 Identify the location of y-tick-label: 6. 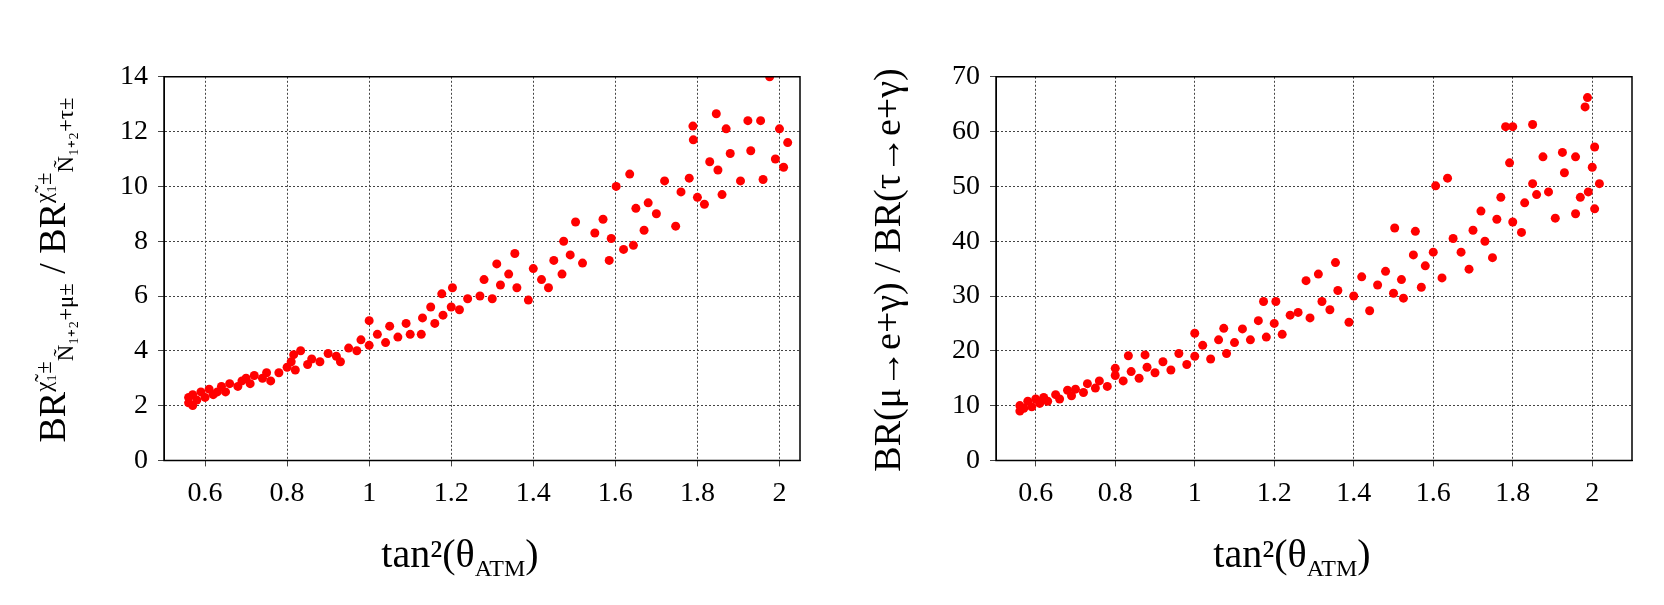
(141, 294).